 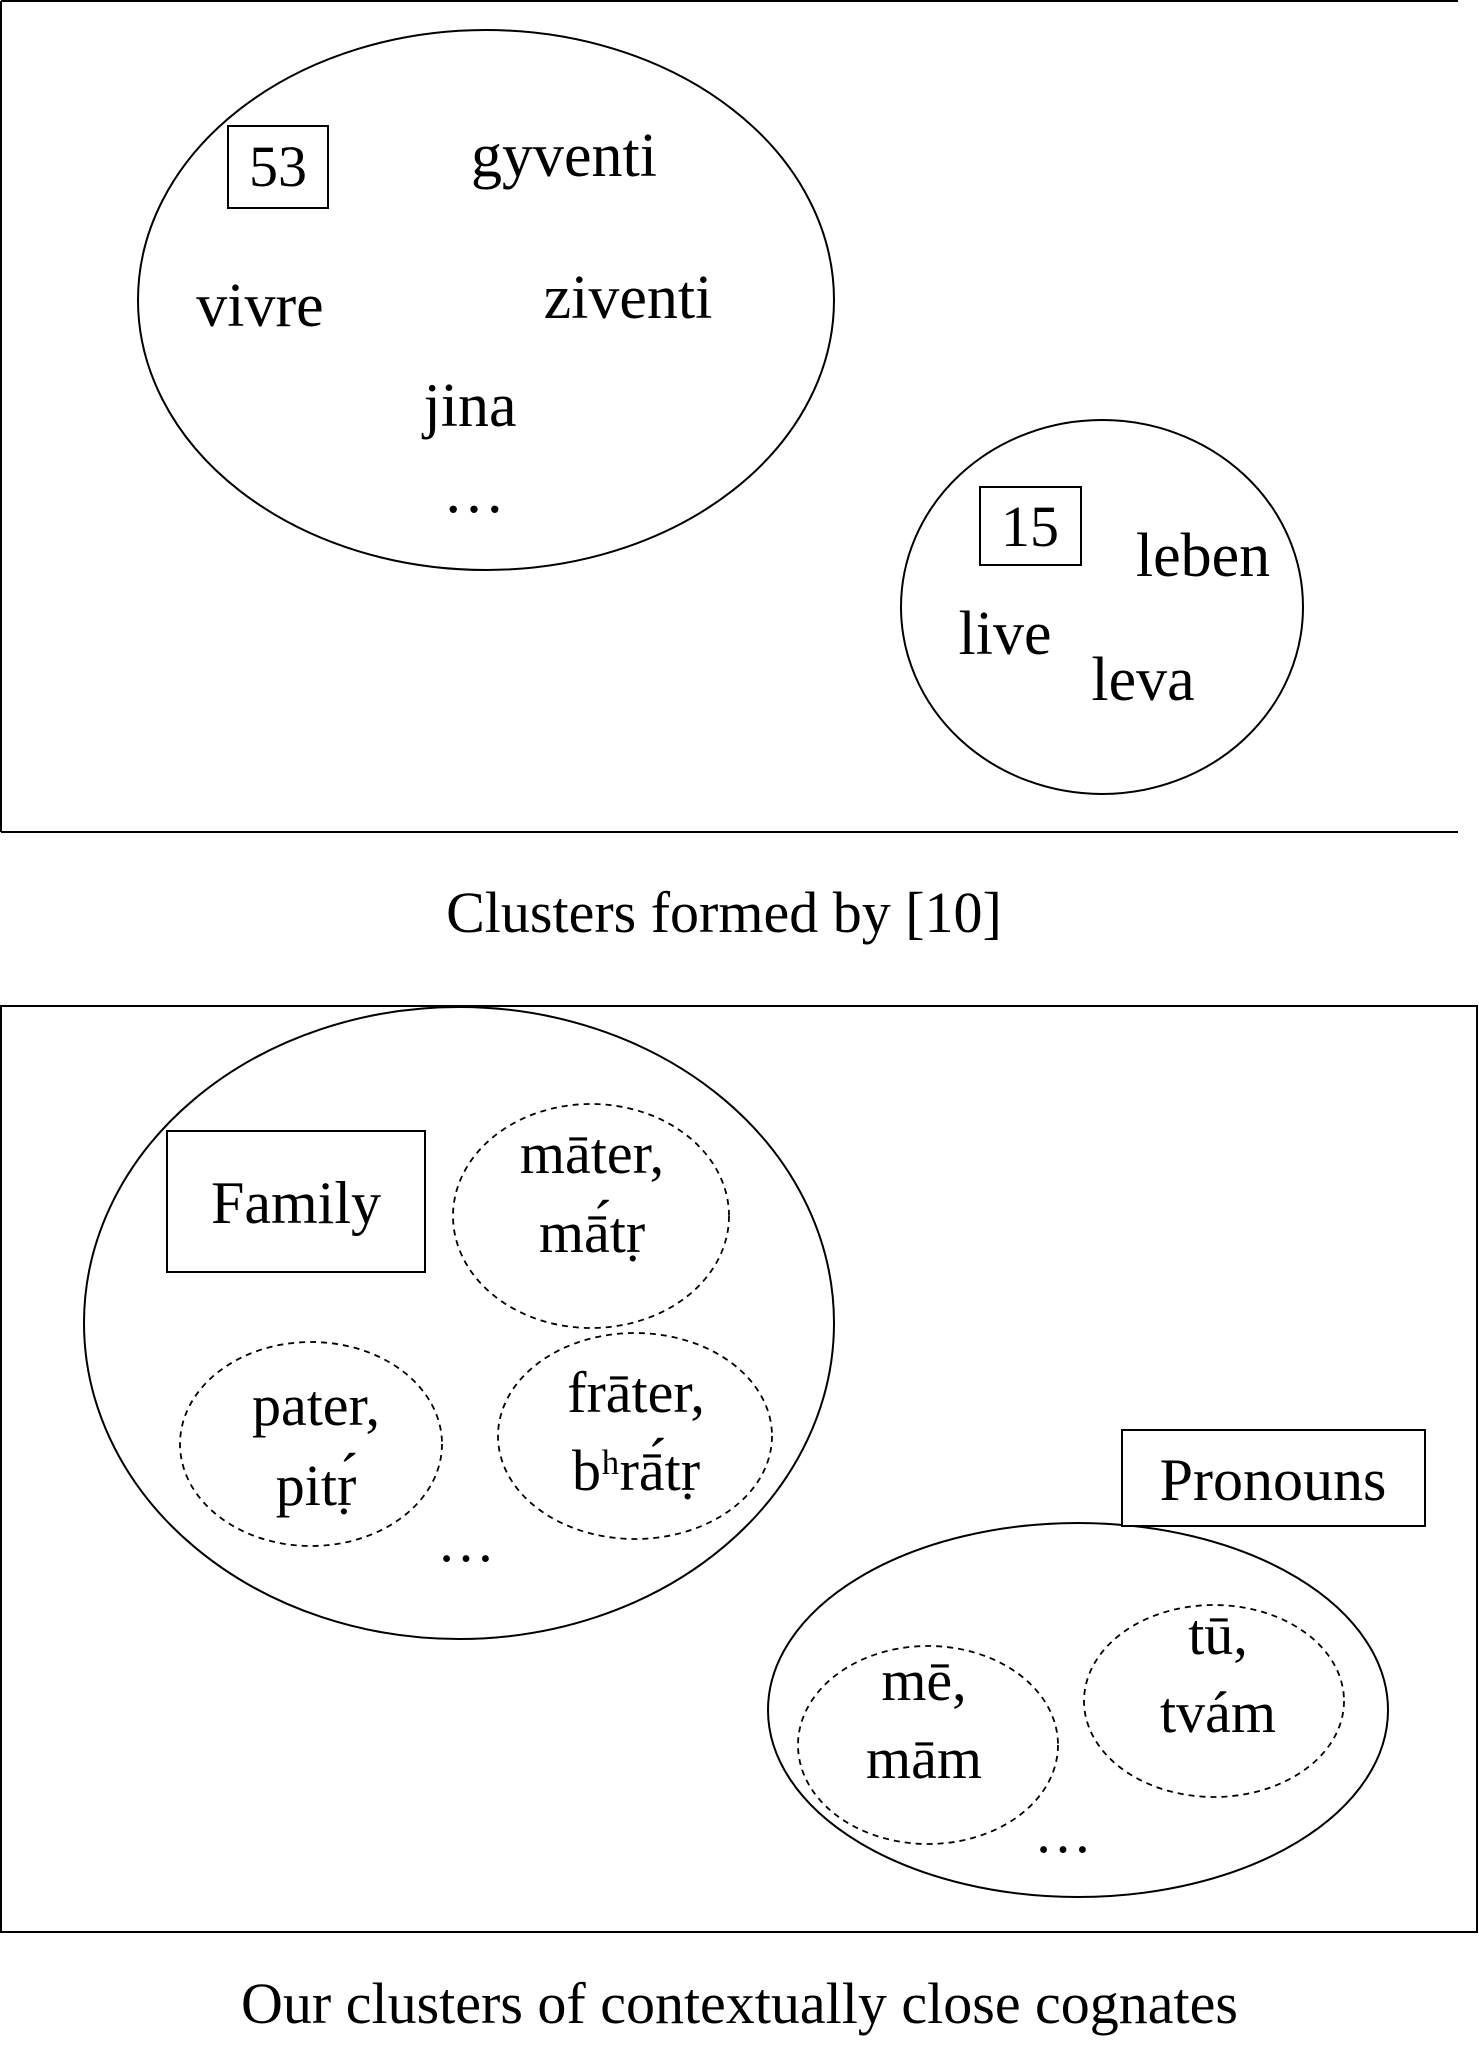 I want to click on me-subcluster, so click(x=928, y=1745).